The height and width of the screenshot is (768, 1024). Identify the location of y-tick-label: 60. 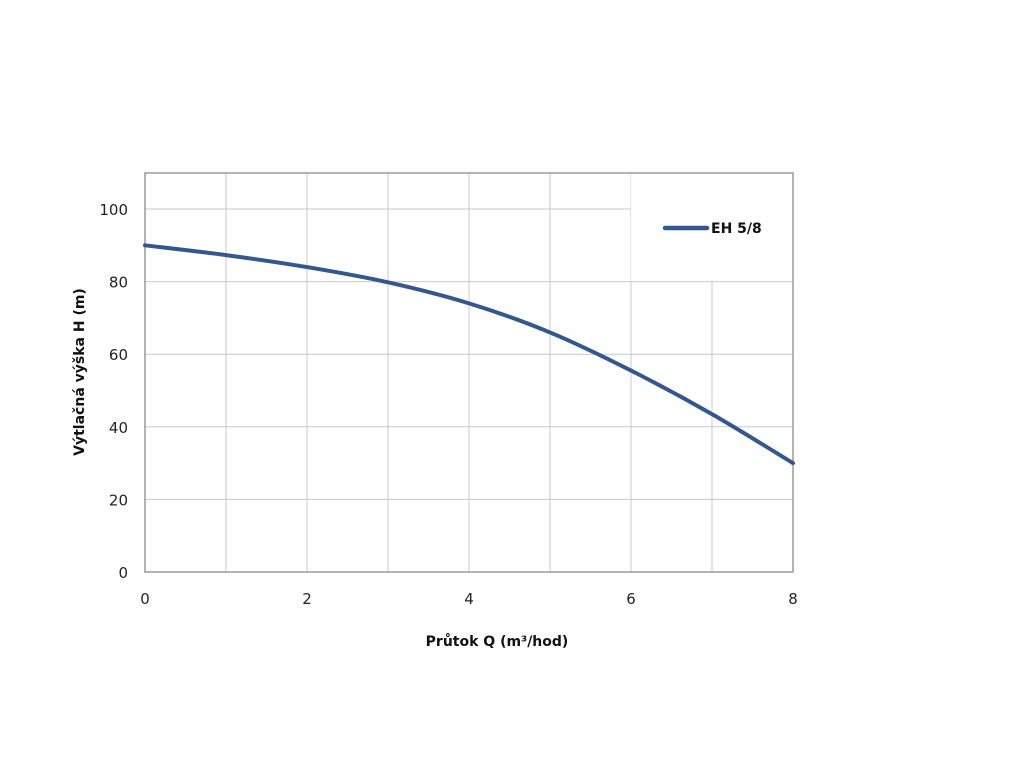
(118, 355).